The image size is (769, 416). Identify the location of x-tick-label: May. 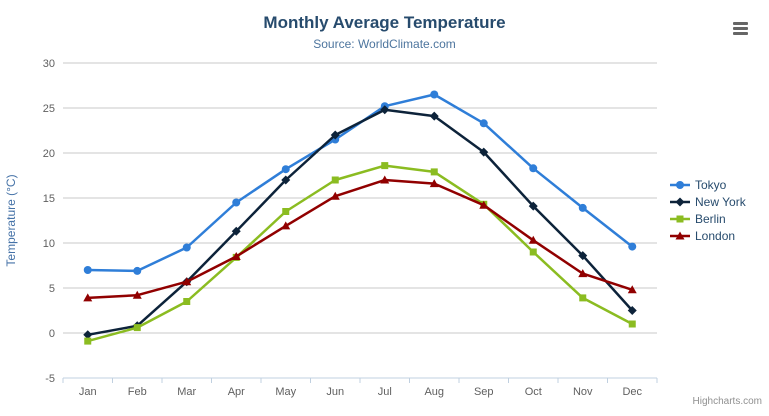
(285, 392).